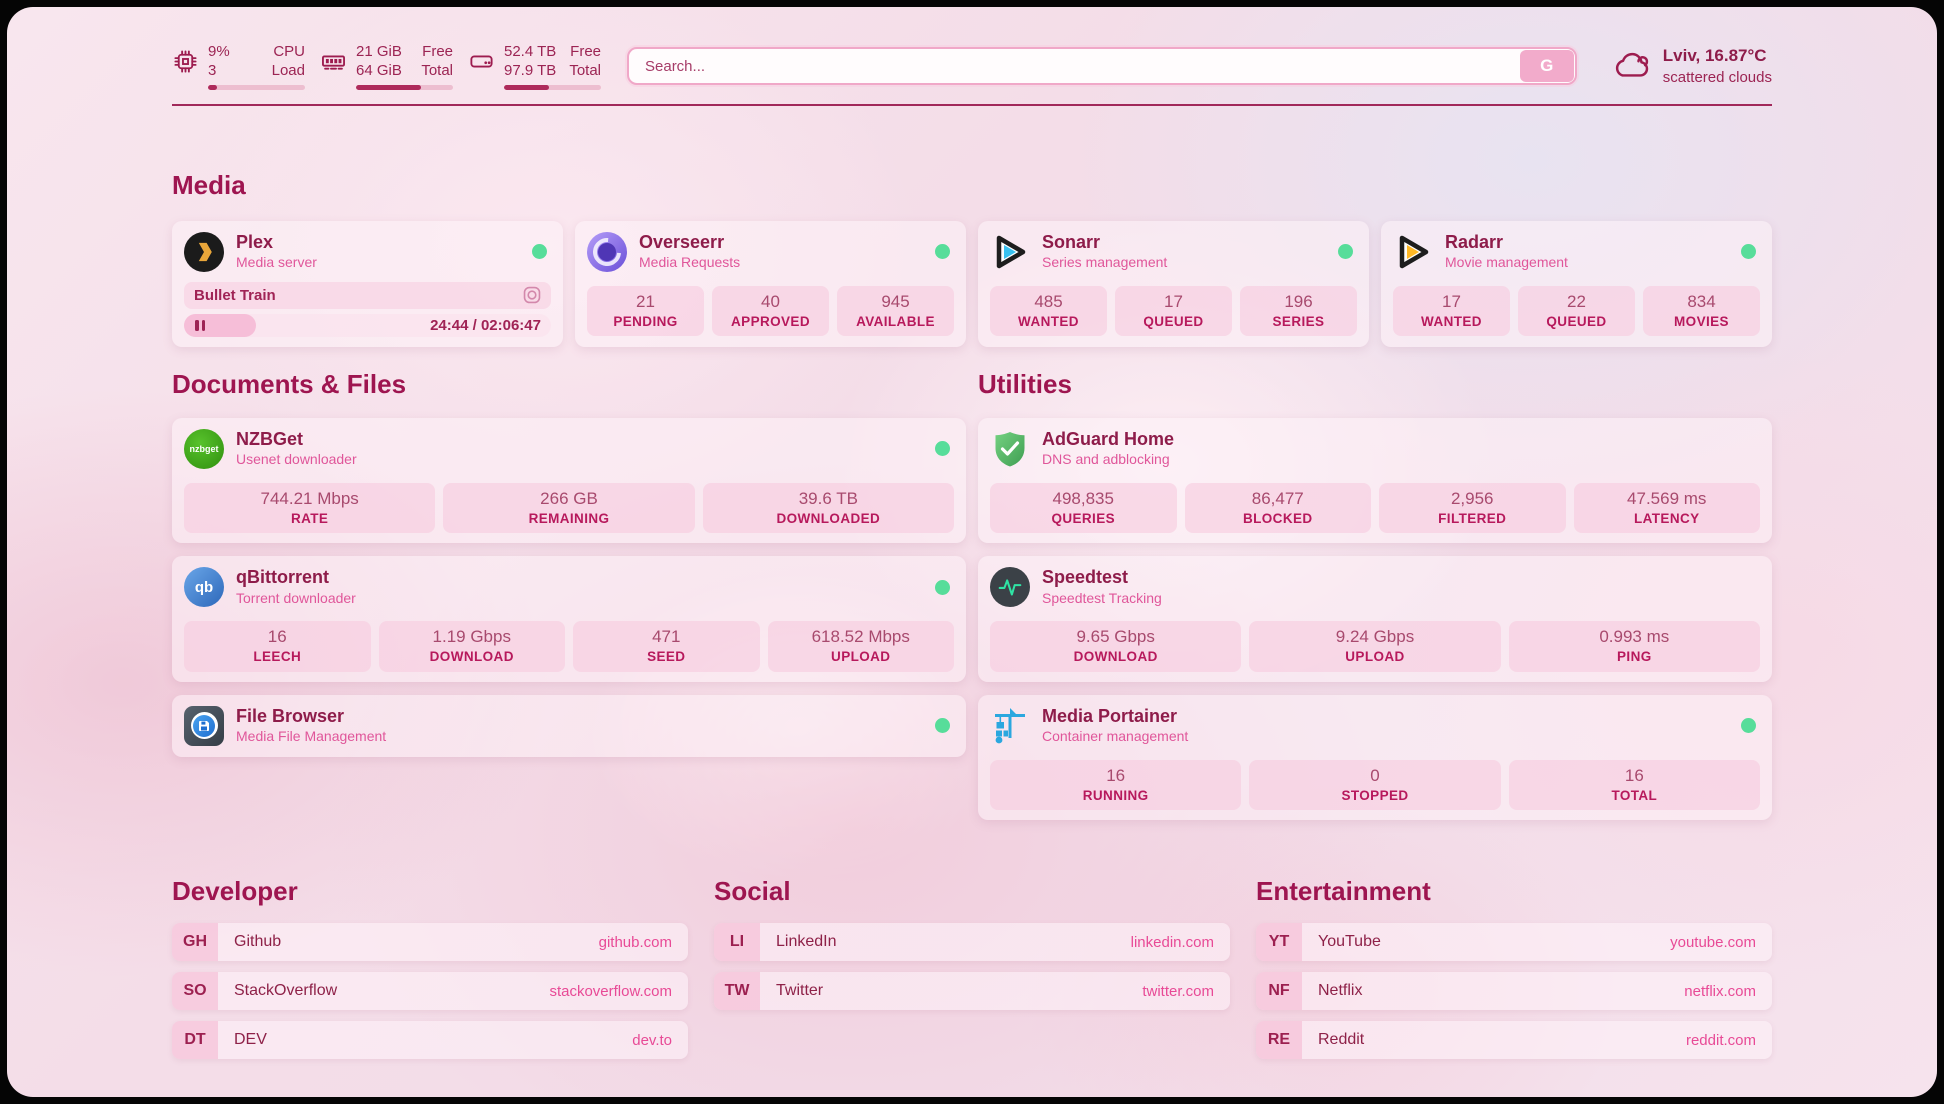 The height and width of the screenshot is (1104, 1944). Describe the element at coordinates (471, 637) in the screenshot. I see `stat-value: 1.19 Gbps` at that location.